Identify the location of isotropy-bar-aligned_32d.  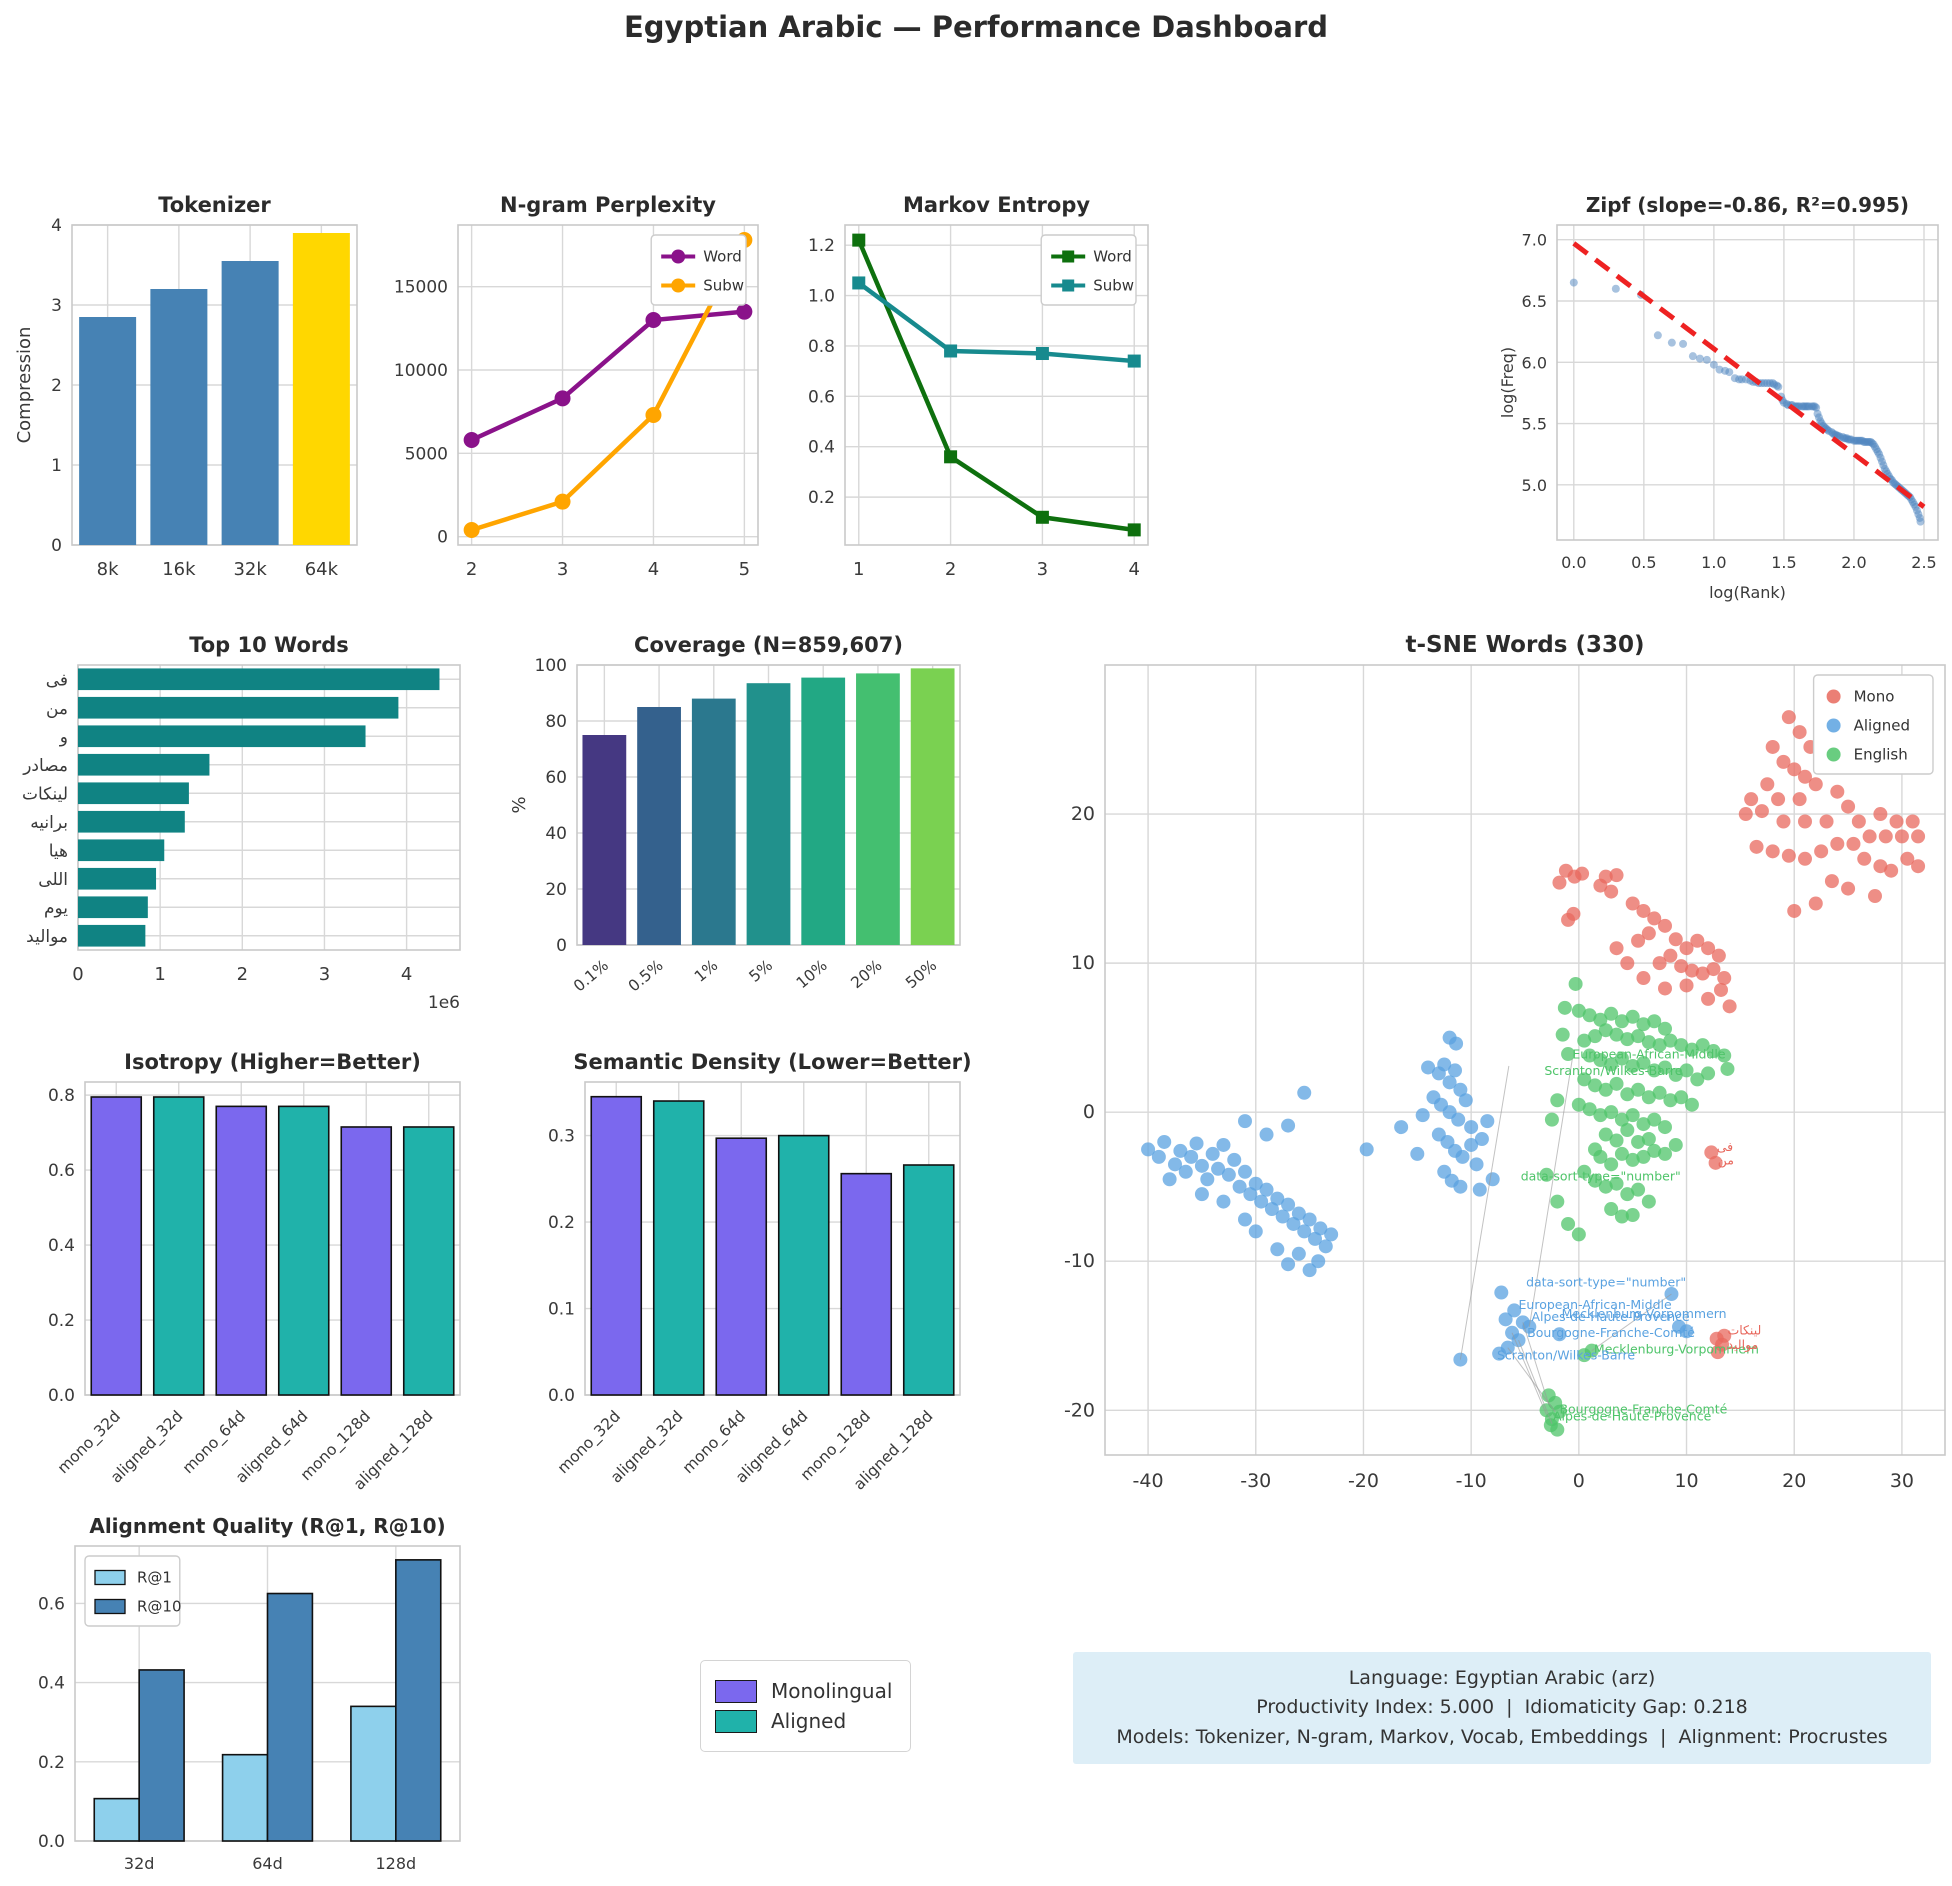
(178, 1246).